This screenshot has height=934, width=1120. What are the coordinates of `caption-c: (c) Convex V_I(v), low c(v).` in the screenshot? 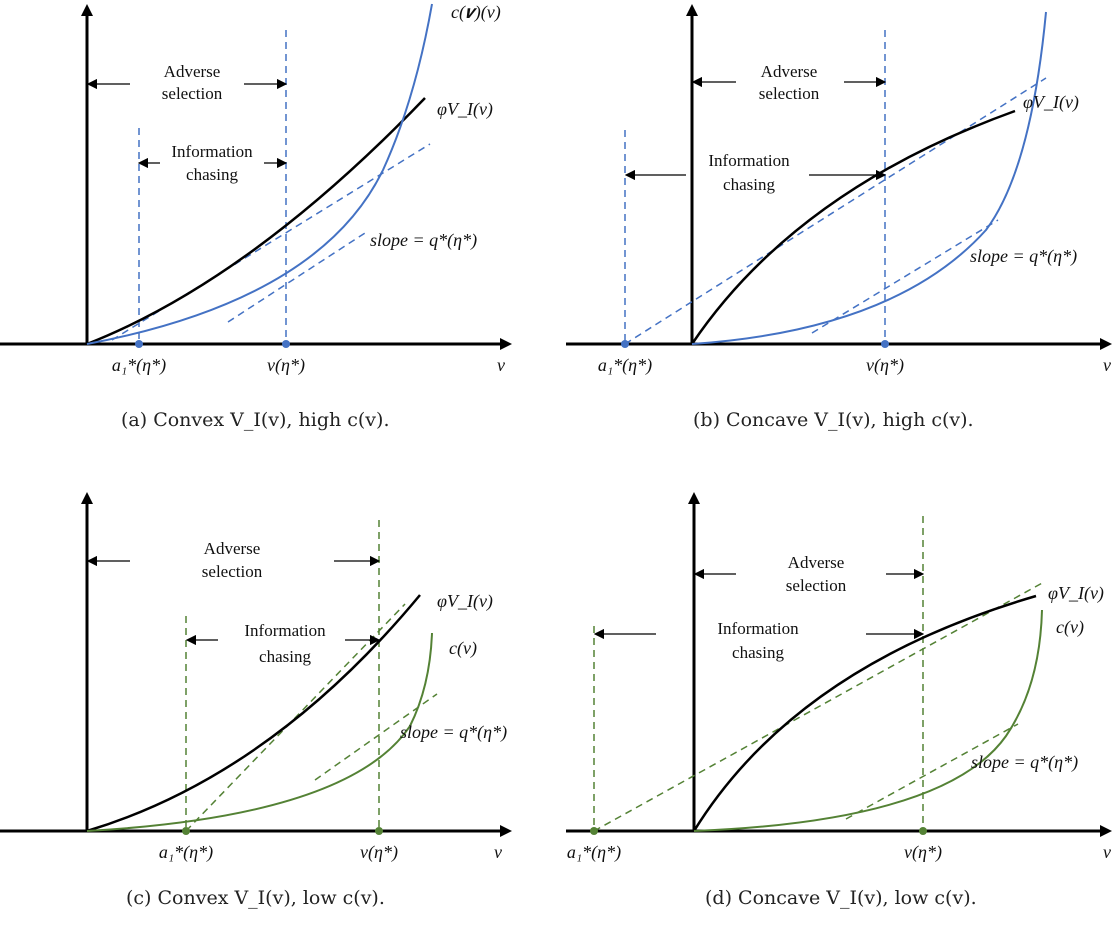 It's located at (255, 898).